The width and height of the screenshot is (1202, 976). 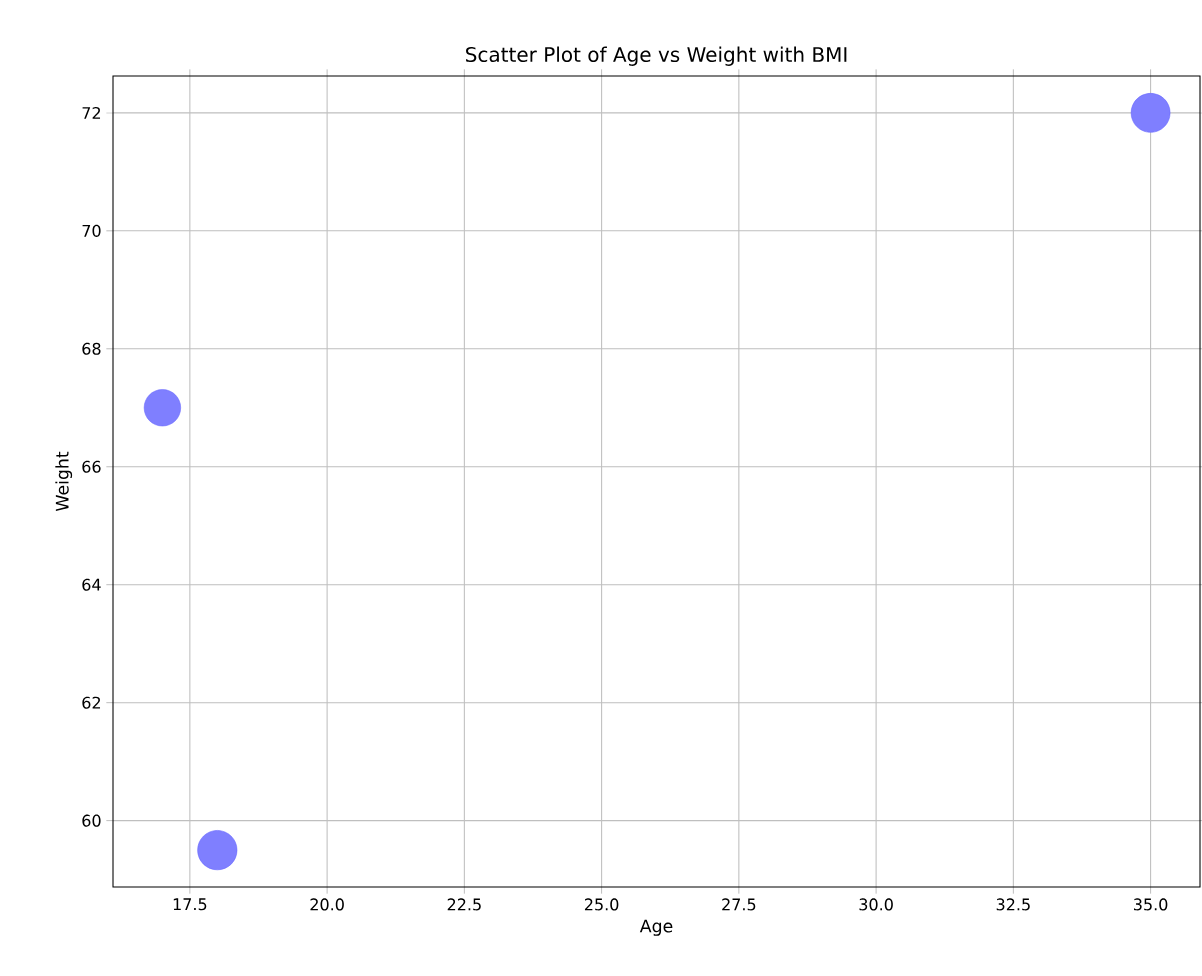 I want to click on y-tick-label: 70, so click(x=91, y=230).